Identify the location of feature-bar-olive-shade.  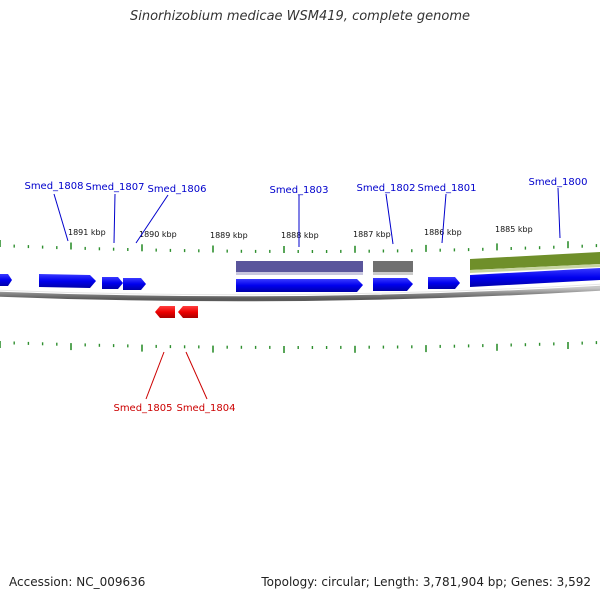
(535, 268).